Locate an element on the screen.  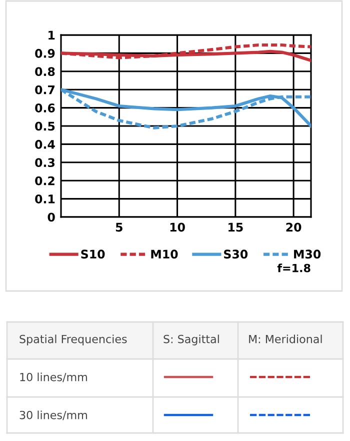
y-tick-label: 0.1 is located at coordinates (45, 199).